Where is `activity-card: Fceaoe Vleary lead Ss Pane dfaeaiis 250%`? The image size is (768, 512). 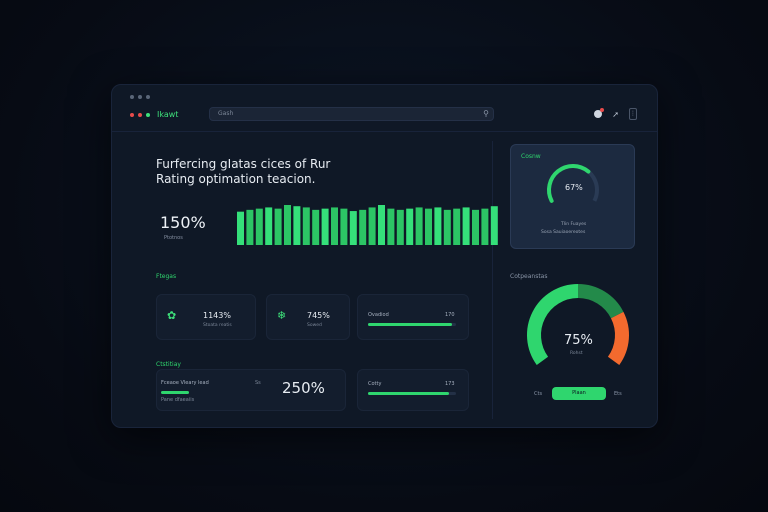
activity-card: Fceaoe Vleary lead Ss Pane dfaeaiis 250% is located at coordinates (251, 390).